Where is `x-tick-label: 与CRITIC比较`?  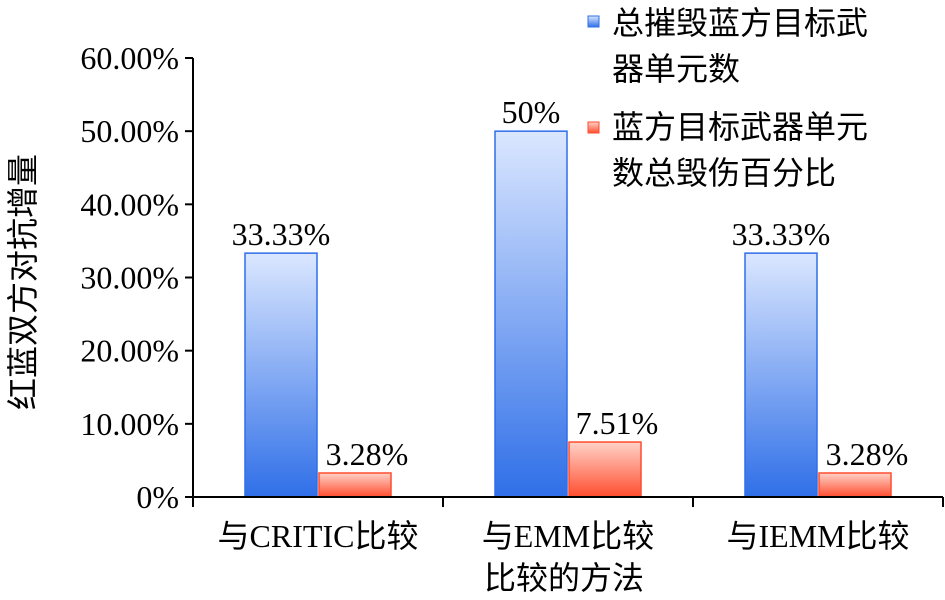
x-tick-label: 与CRITIC比较 is located at coordinates (318, 536).